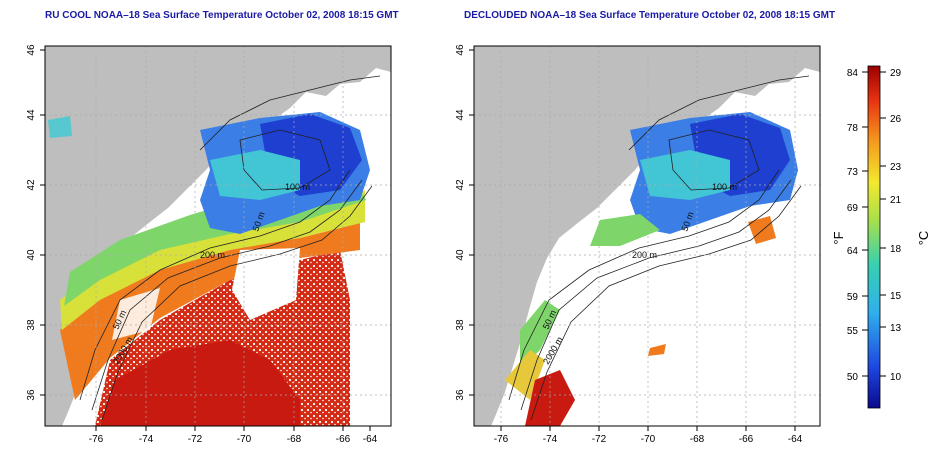 The image size is (950, 475). Describe the element at coordinates (853, 172) in the screenshot. I see `fahrenheit-tick: 73` at that location.